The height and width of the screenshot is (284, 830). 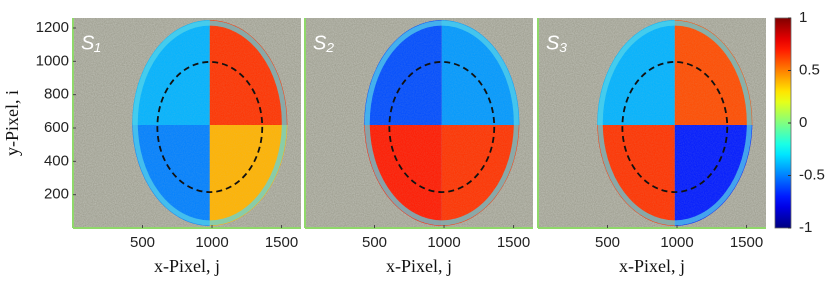 What do you see at coordinates (805, 227) in the screenshot?
I see `colorbar-tick-label: -1` at bounding box center [805, 227].